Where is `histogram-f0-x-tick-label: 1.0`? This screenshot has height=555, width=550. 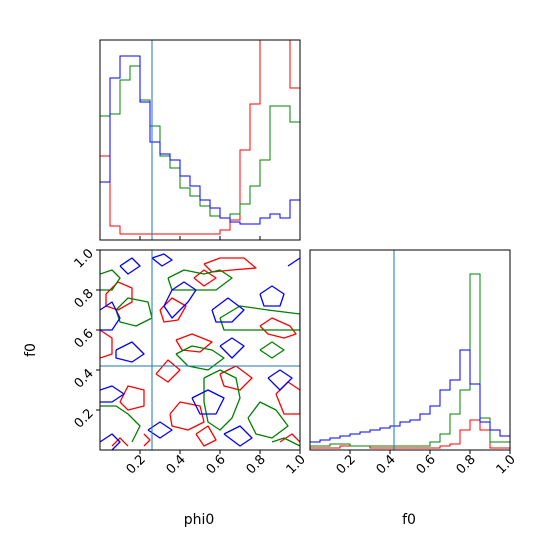 histogram-f0-x-tick-label: 1.0 is located at coordinates (506, 464).